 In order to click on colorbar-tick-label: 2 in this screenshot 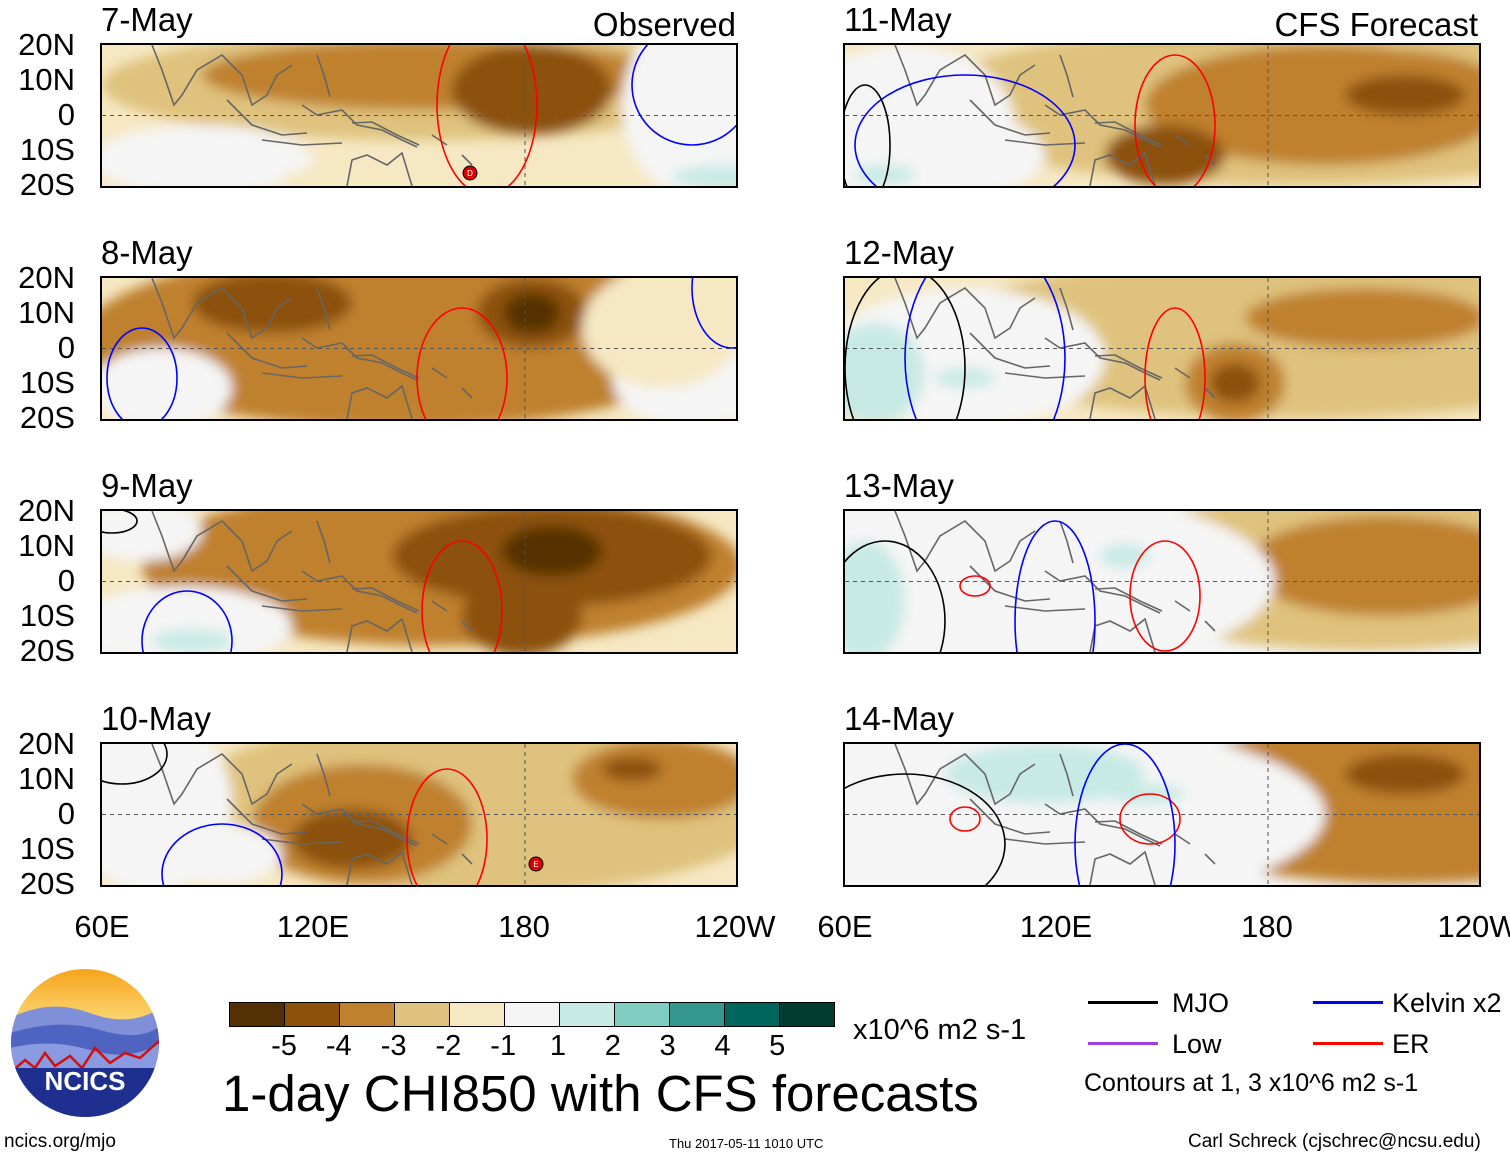, I will do `click(612, 1046)`.